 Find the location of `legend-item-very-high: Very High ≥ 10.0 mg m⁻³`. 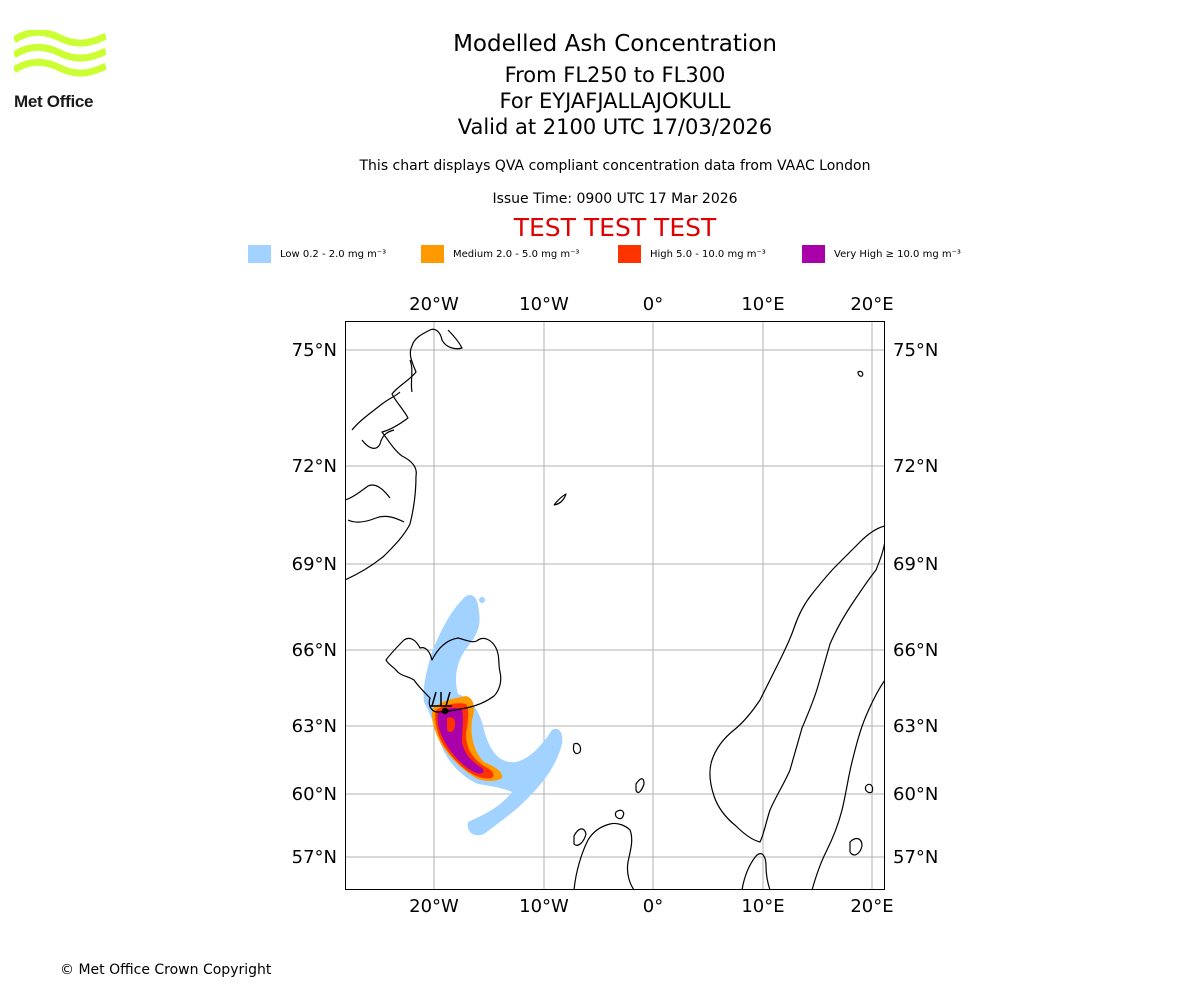

legend-item-very-high: Very High ≥ 10.0 mg m⁻³ is located at coordinates (881, 254).